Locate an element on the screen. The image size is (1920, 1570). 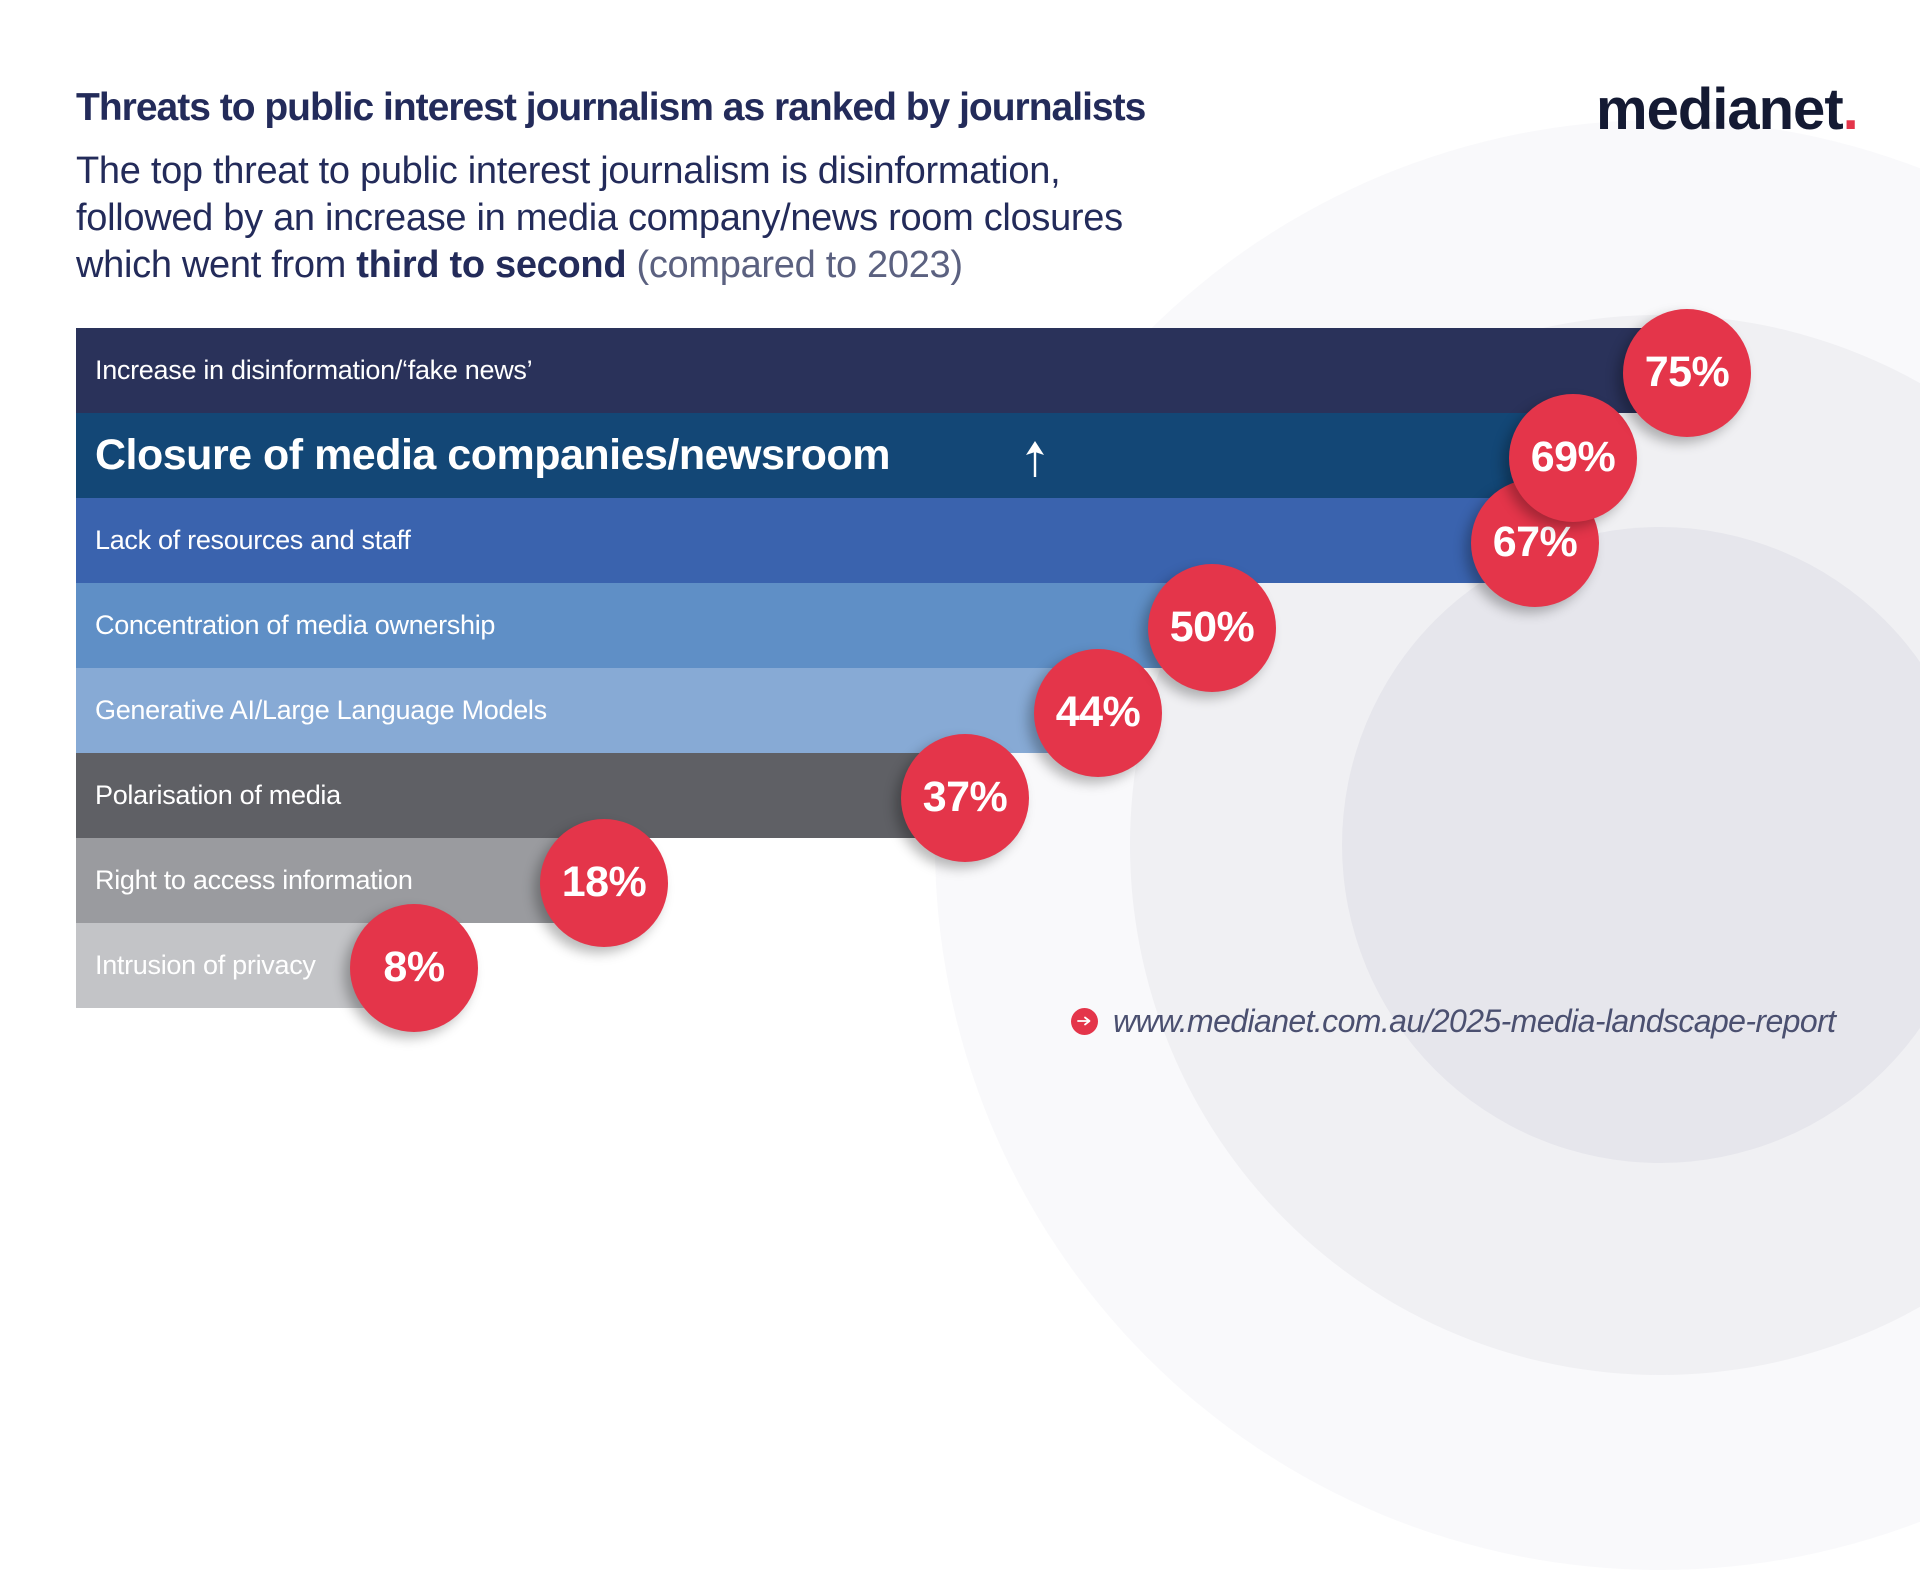
value-label-8: 8% is located at coordinates (414, 967).